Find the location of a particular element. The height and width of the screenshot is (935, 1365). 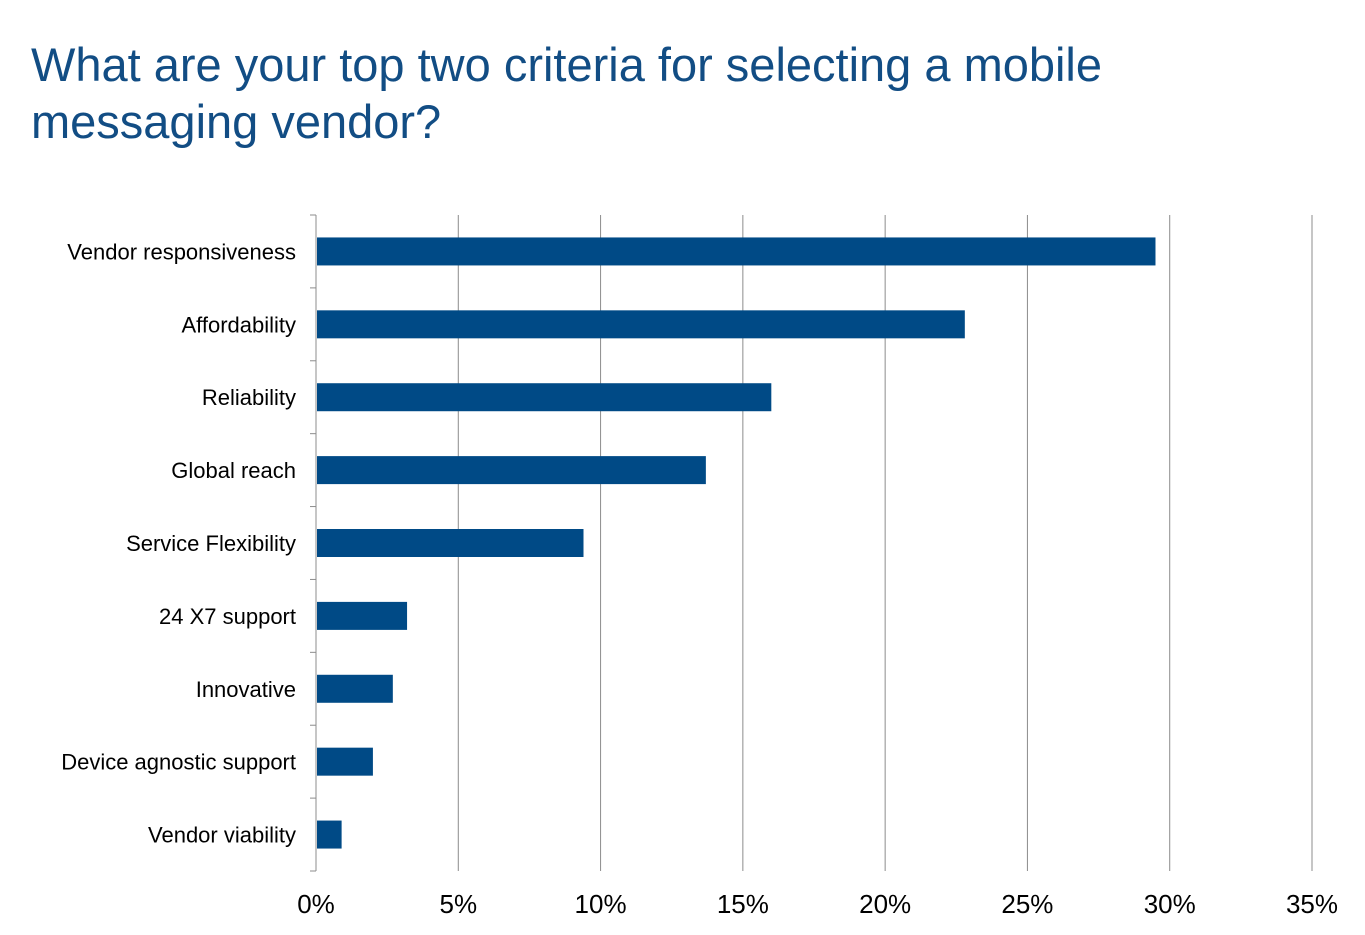

category-label: Vendor responsiveness is located at coordinates (181, 251).